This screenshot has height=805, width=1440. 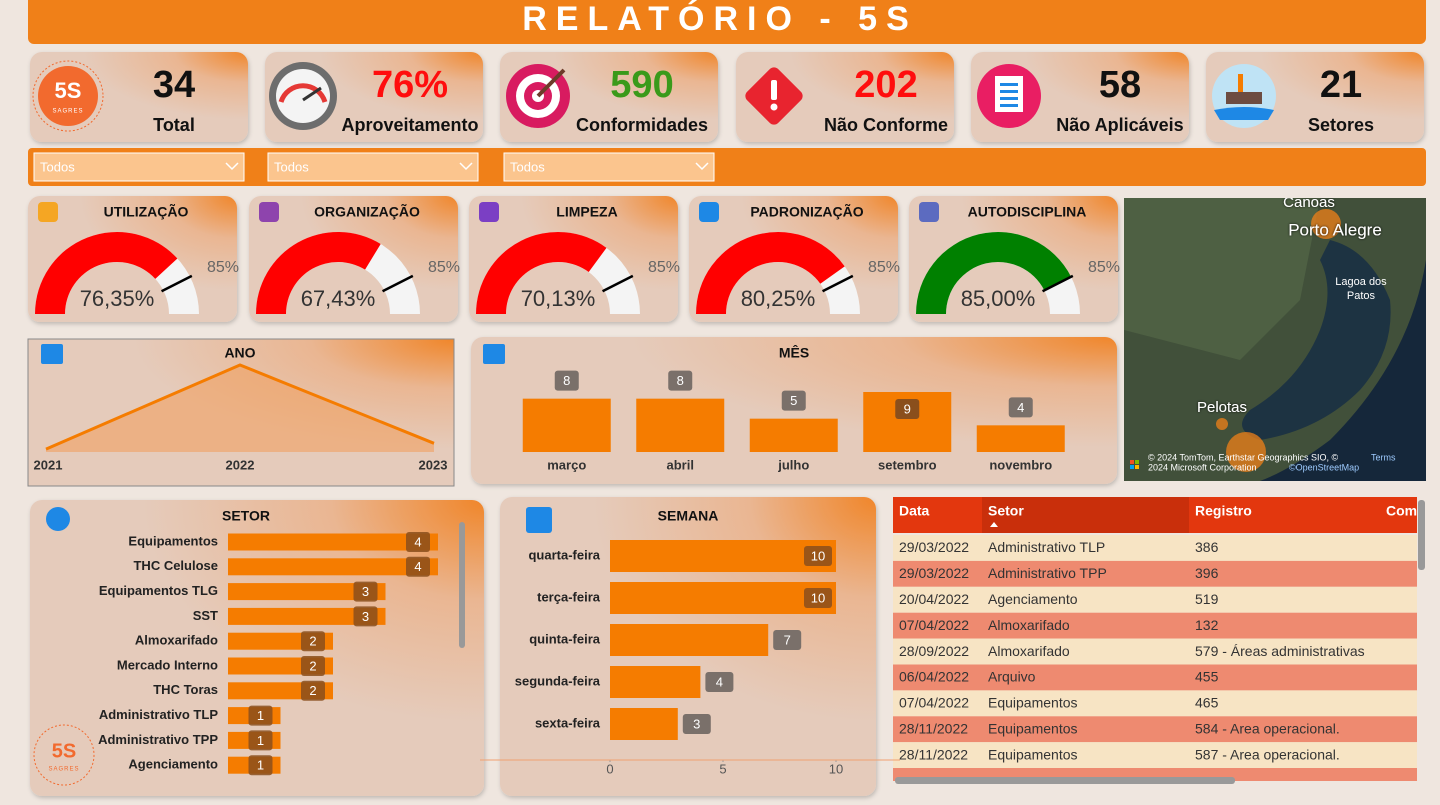 I want to click on kpi-label: Total, so click(x=174, y=125).